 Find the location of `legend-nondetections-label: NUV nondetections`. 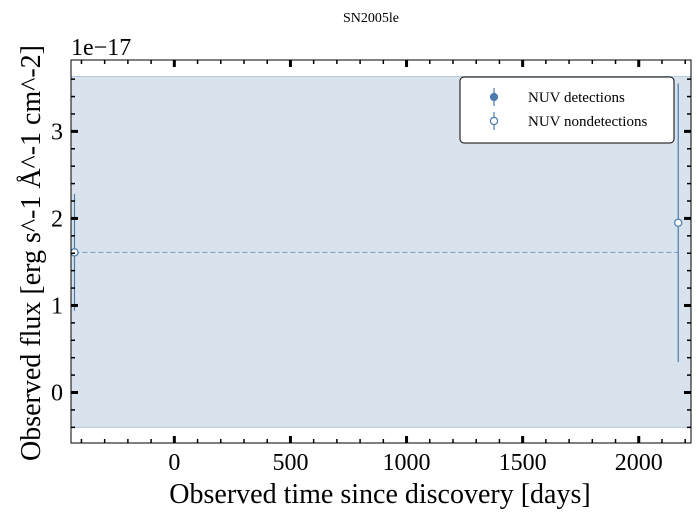

legend-nondetections-label: NUV nondetections is located at coordinates (587, 122).